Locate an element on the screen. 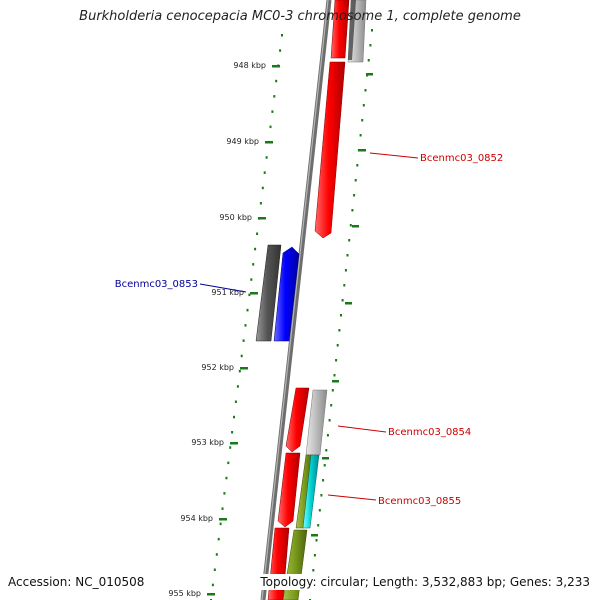 This screenshot has height=600, width=600. gene-feature-red-top is located at coordinates (340, 29).